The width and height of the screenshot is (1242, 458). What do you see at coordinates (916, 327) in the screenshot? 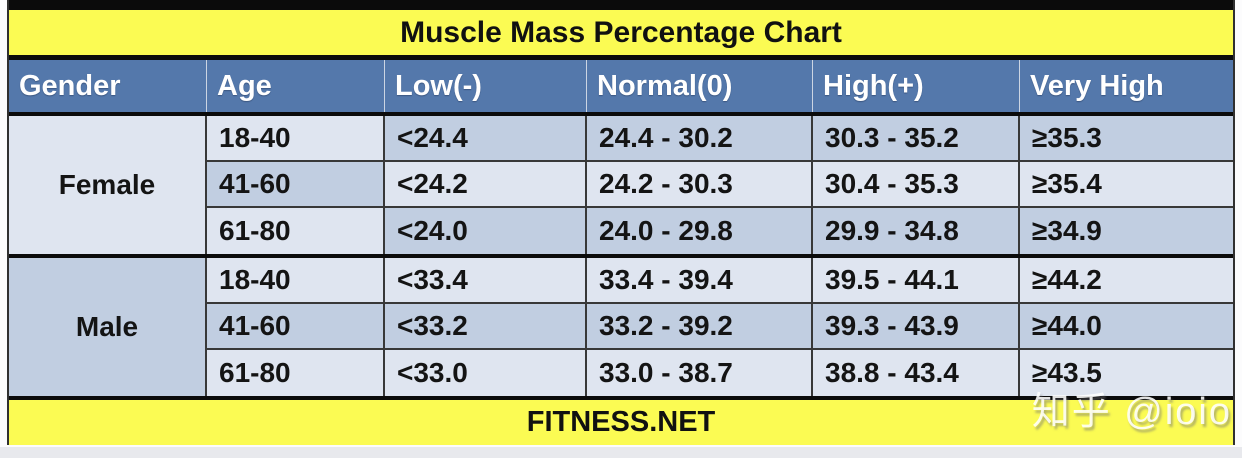
I see `high-cell: 39.3 - 43.9` at bounding box center [916, 327].